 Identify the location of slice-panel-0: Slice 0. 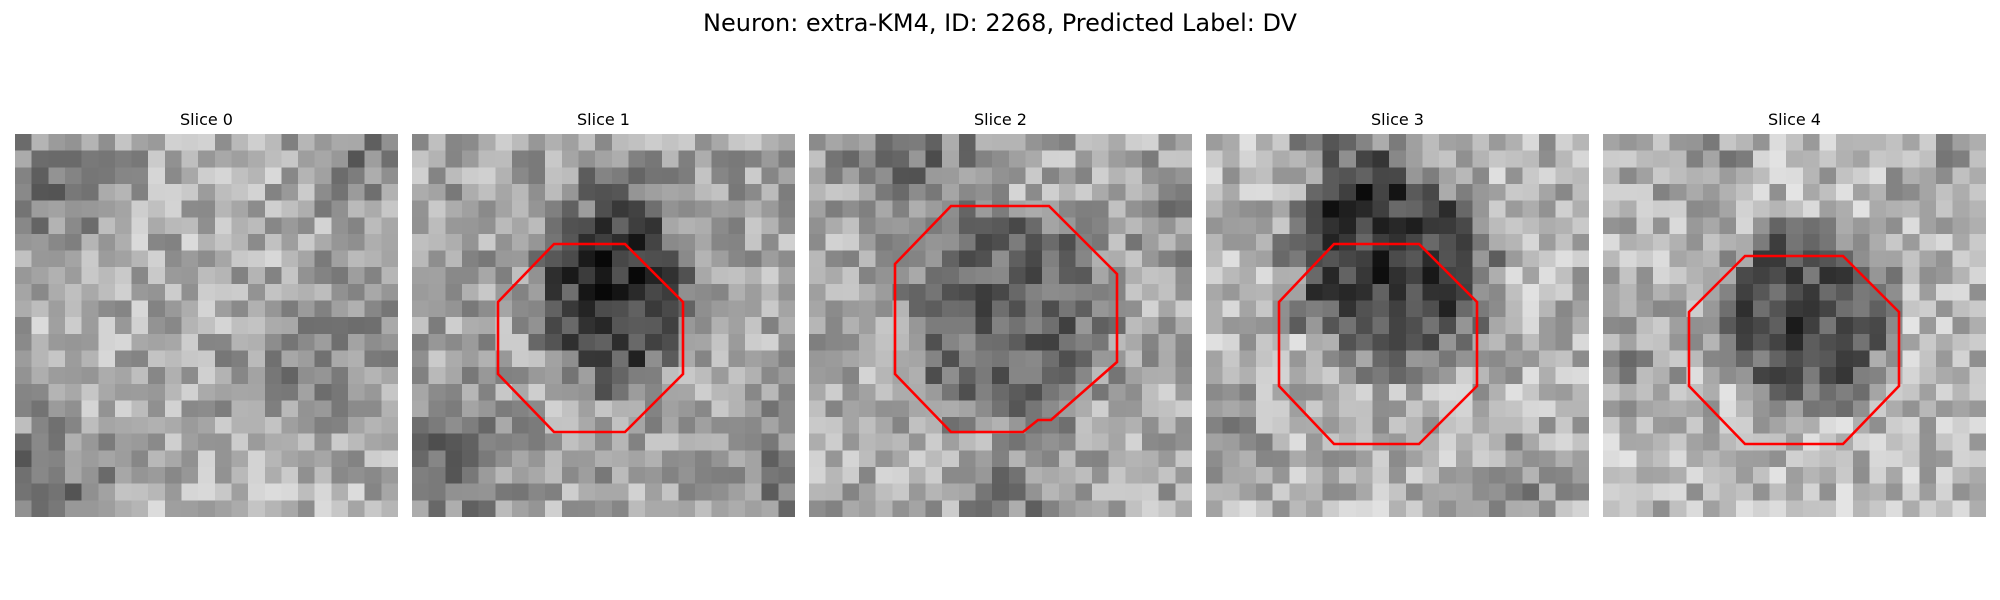
(206, 313).